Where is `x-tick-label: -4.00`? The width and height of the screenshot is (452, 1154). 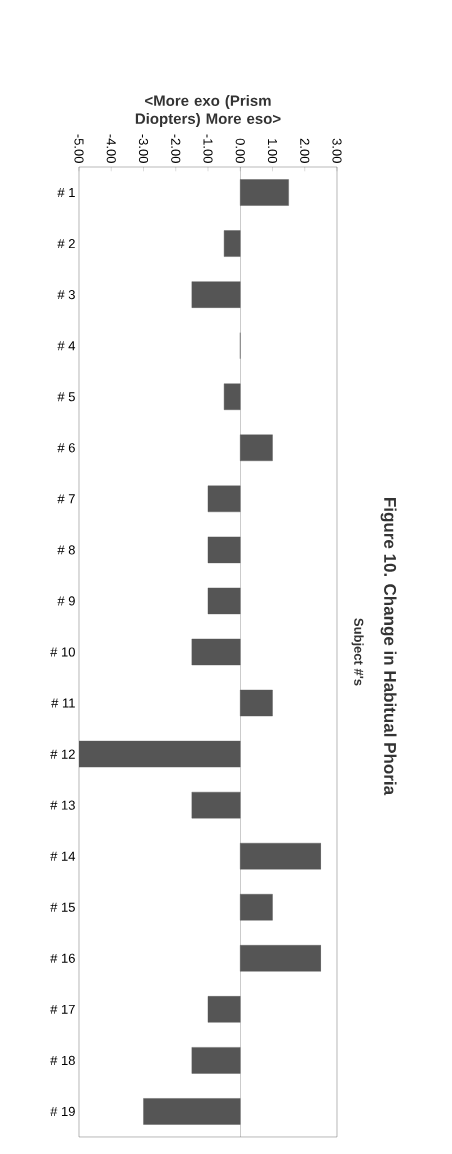
x-tick-label: -4.00 is located at coordinates (111, 148).